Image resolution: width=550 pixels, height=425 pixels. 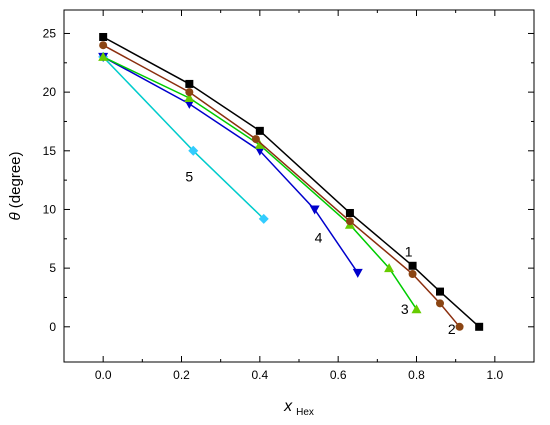 I want to click on y-axis-title: θ (degree), so click(x=15, y=185).